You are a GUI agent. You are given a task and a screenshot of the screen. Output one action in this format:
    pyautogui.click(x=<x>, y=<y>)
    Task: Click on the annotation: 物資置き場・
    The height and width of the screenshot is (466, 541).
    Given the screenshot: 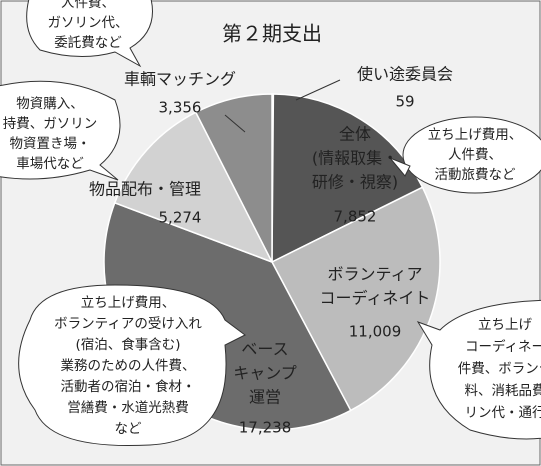 What is the action you would take?
    pyautogui.click(x=50, y=144)
    